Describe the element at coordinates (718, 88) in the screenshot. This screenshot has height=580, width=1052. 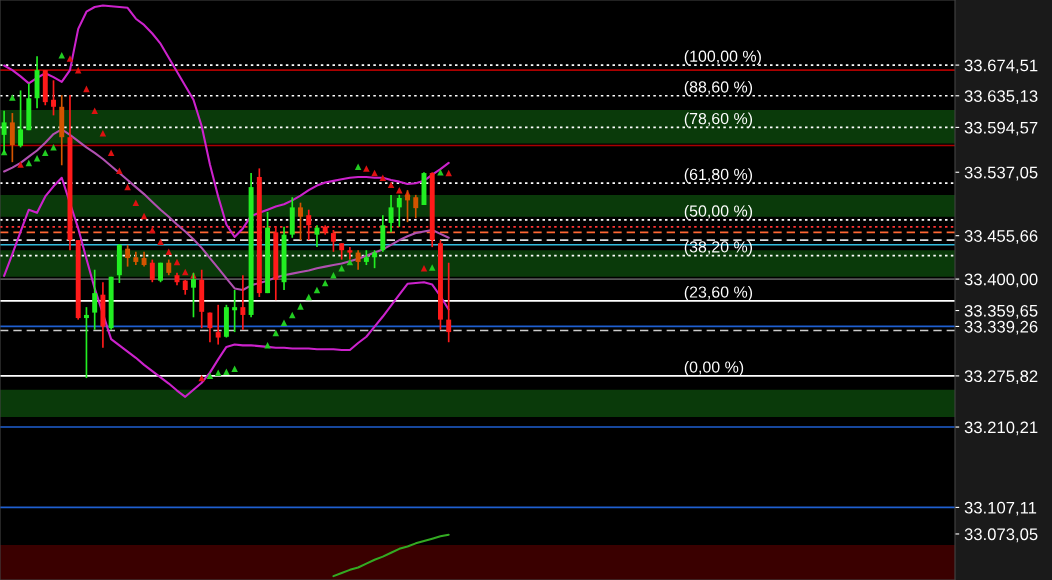
I see `annotation: (88,60 %)` at that location.